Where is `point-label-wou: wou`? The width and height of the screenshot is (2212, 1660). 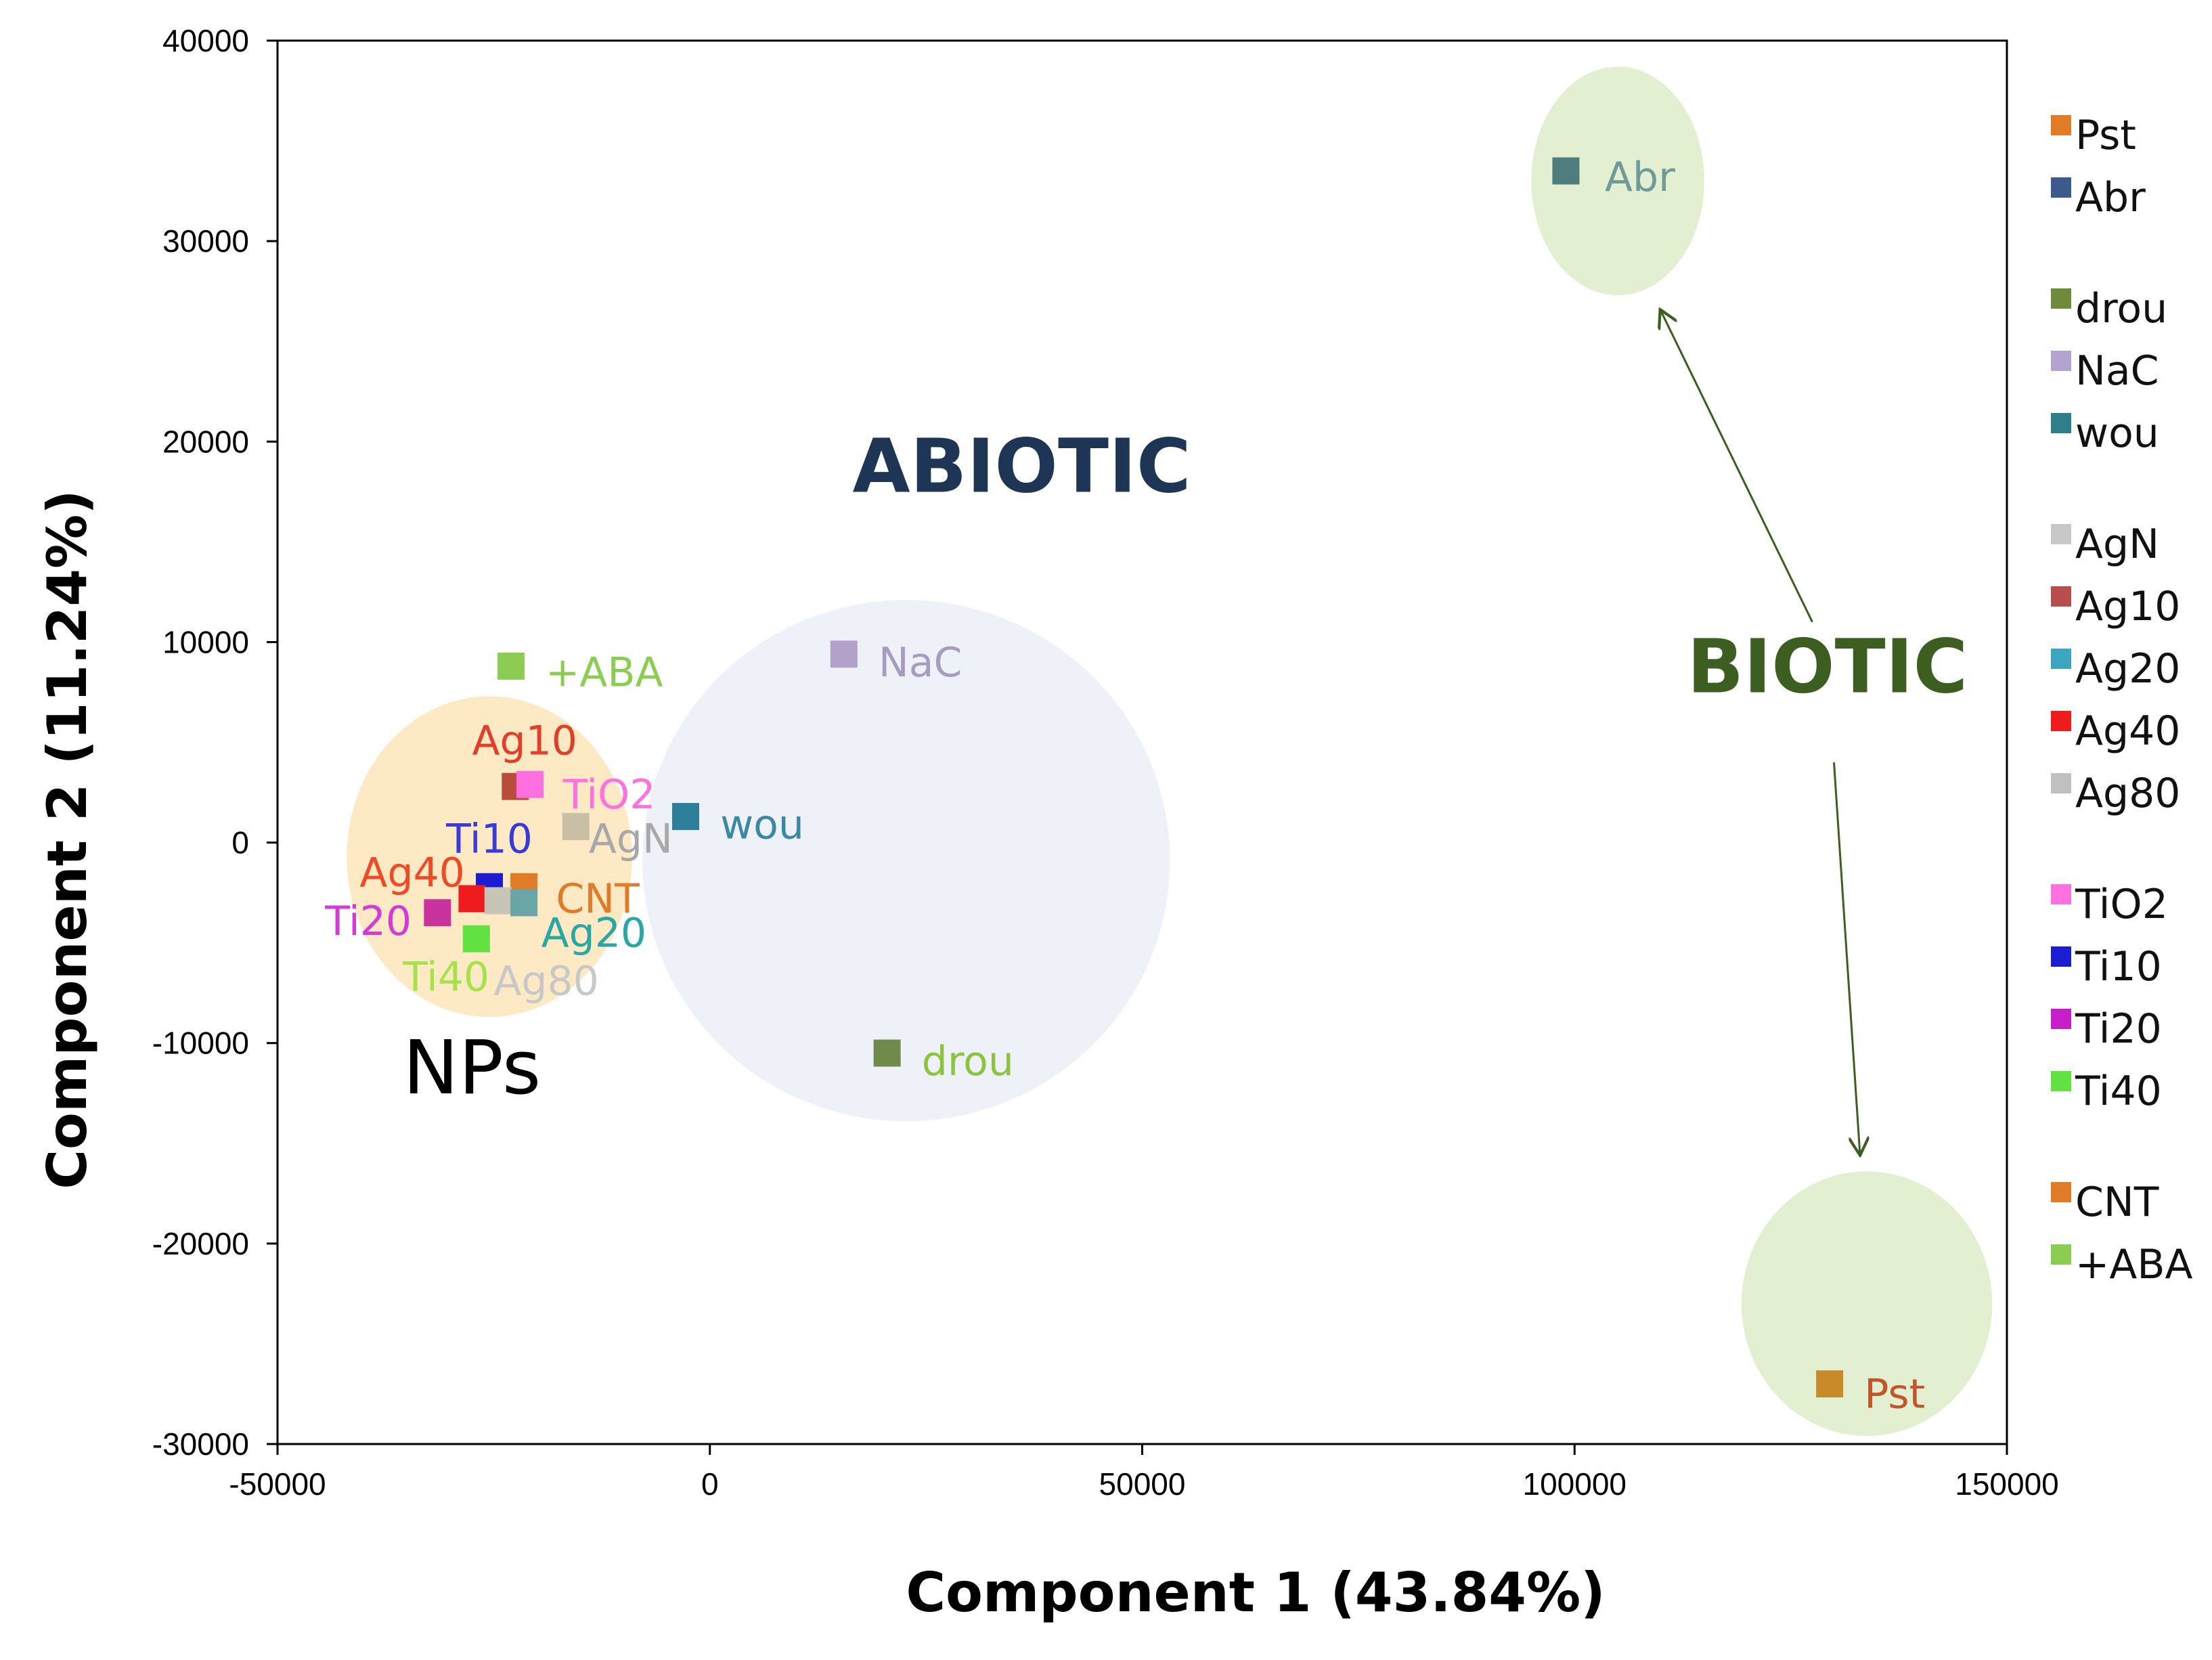 point-label-wou: wou is located at coordinates (762, 826).